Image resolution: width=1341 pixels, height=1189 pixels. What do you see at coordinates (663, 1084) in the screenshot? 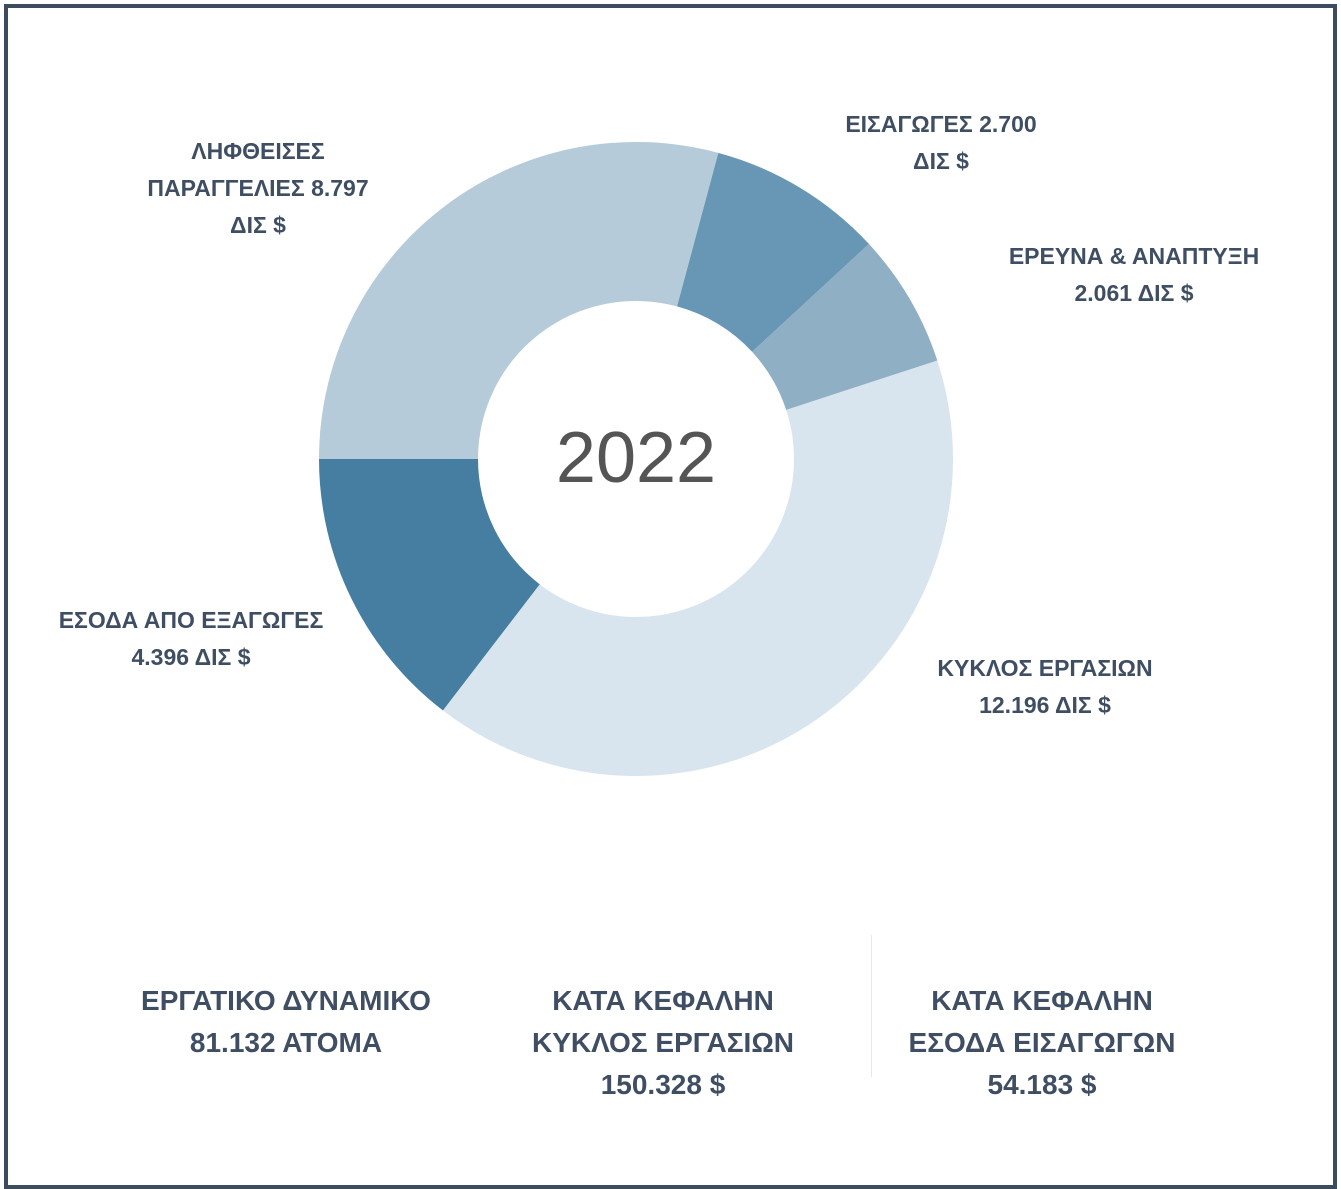
I see `stat-value: 150.328 $` at bounding box center [663, 1084].